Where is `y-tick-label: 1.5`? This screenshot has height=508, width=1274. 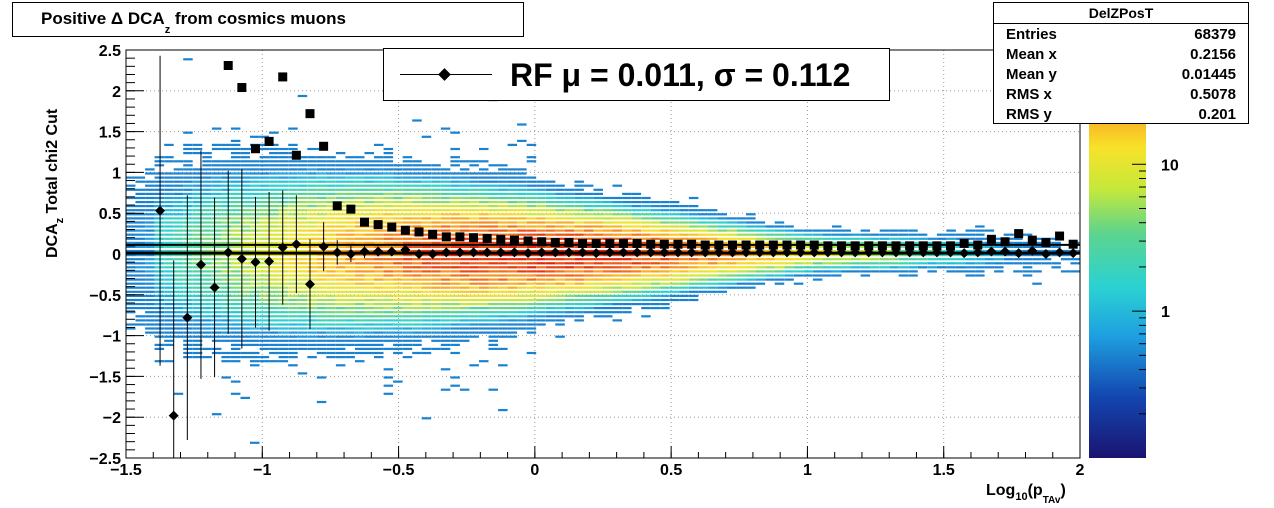
y-tick-label: 1.5 is located at coordinates (110, 133).